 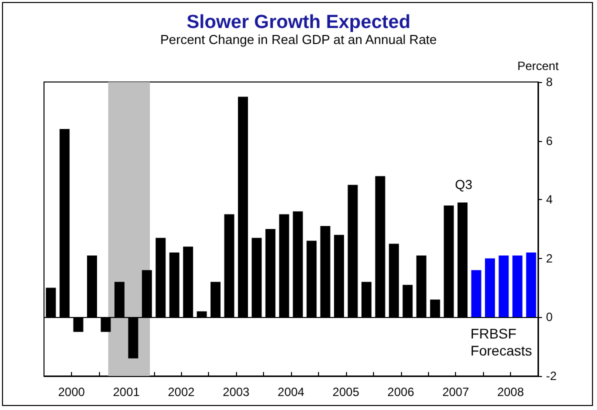 What do you see at coordinates (126, 392) in the screenshot?
I see `x-tick-label: 2001` at bounding box center [126, 392].